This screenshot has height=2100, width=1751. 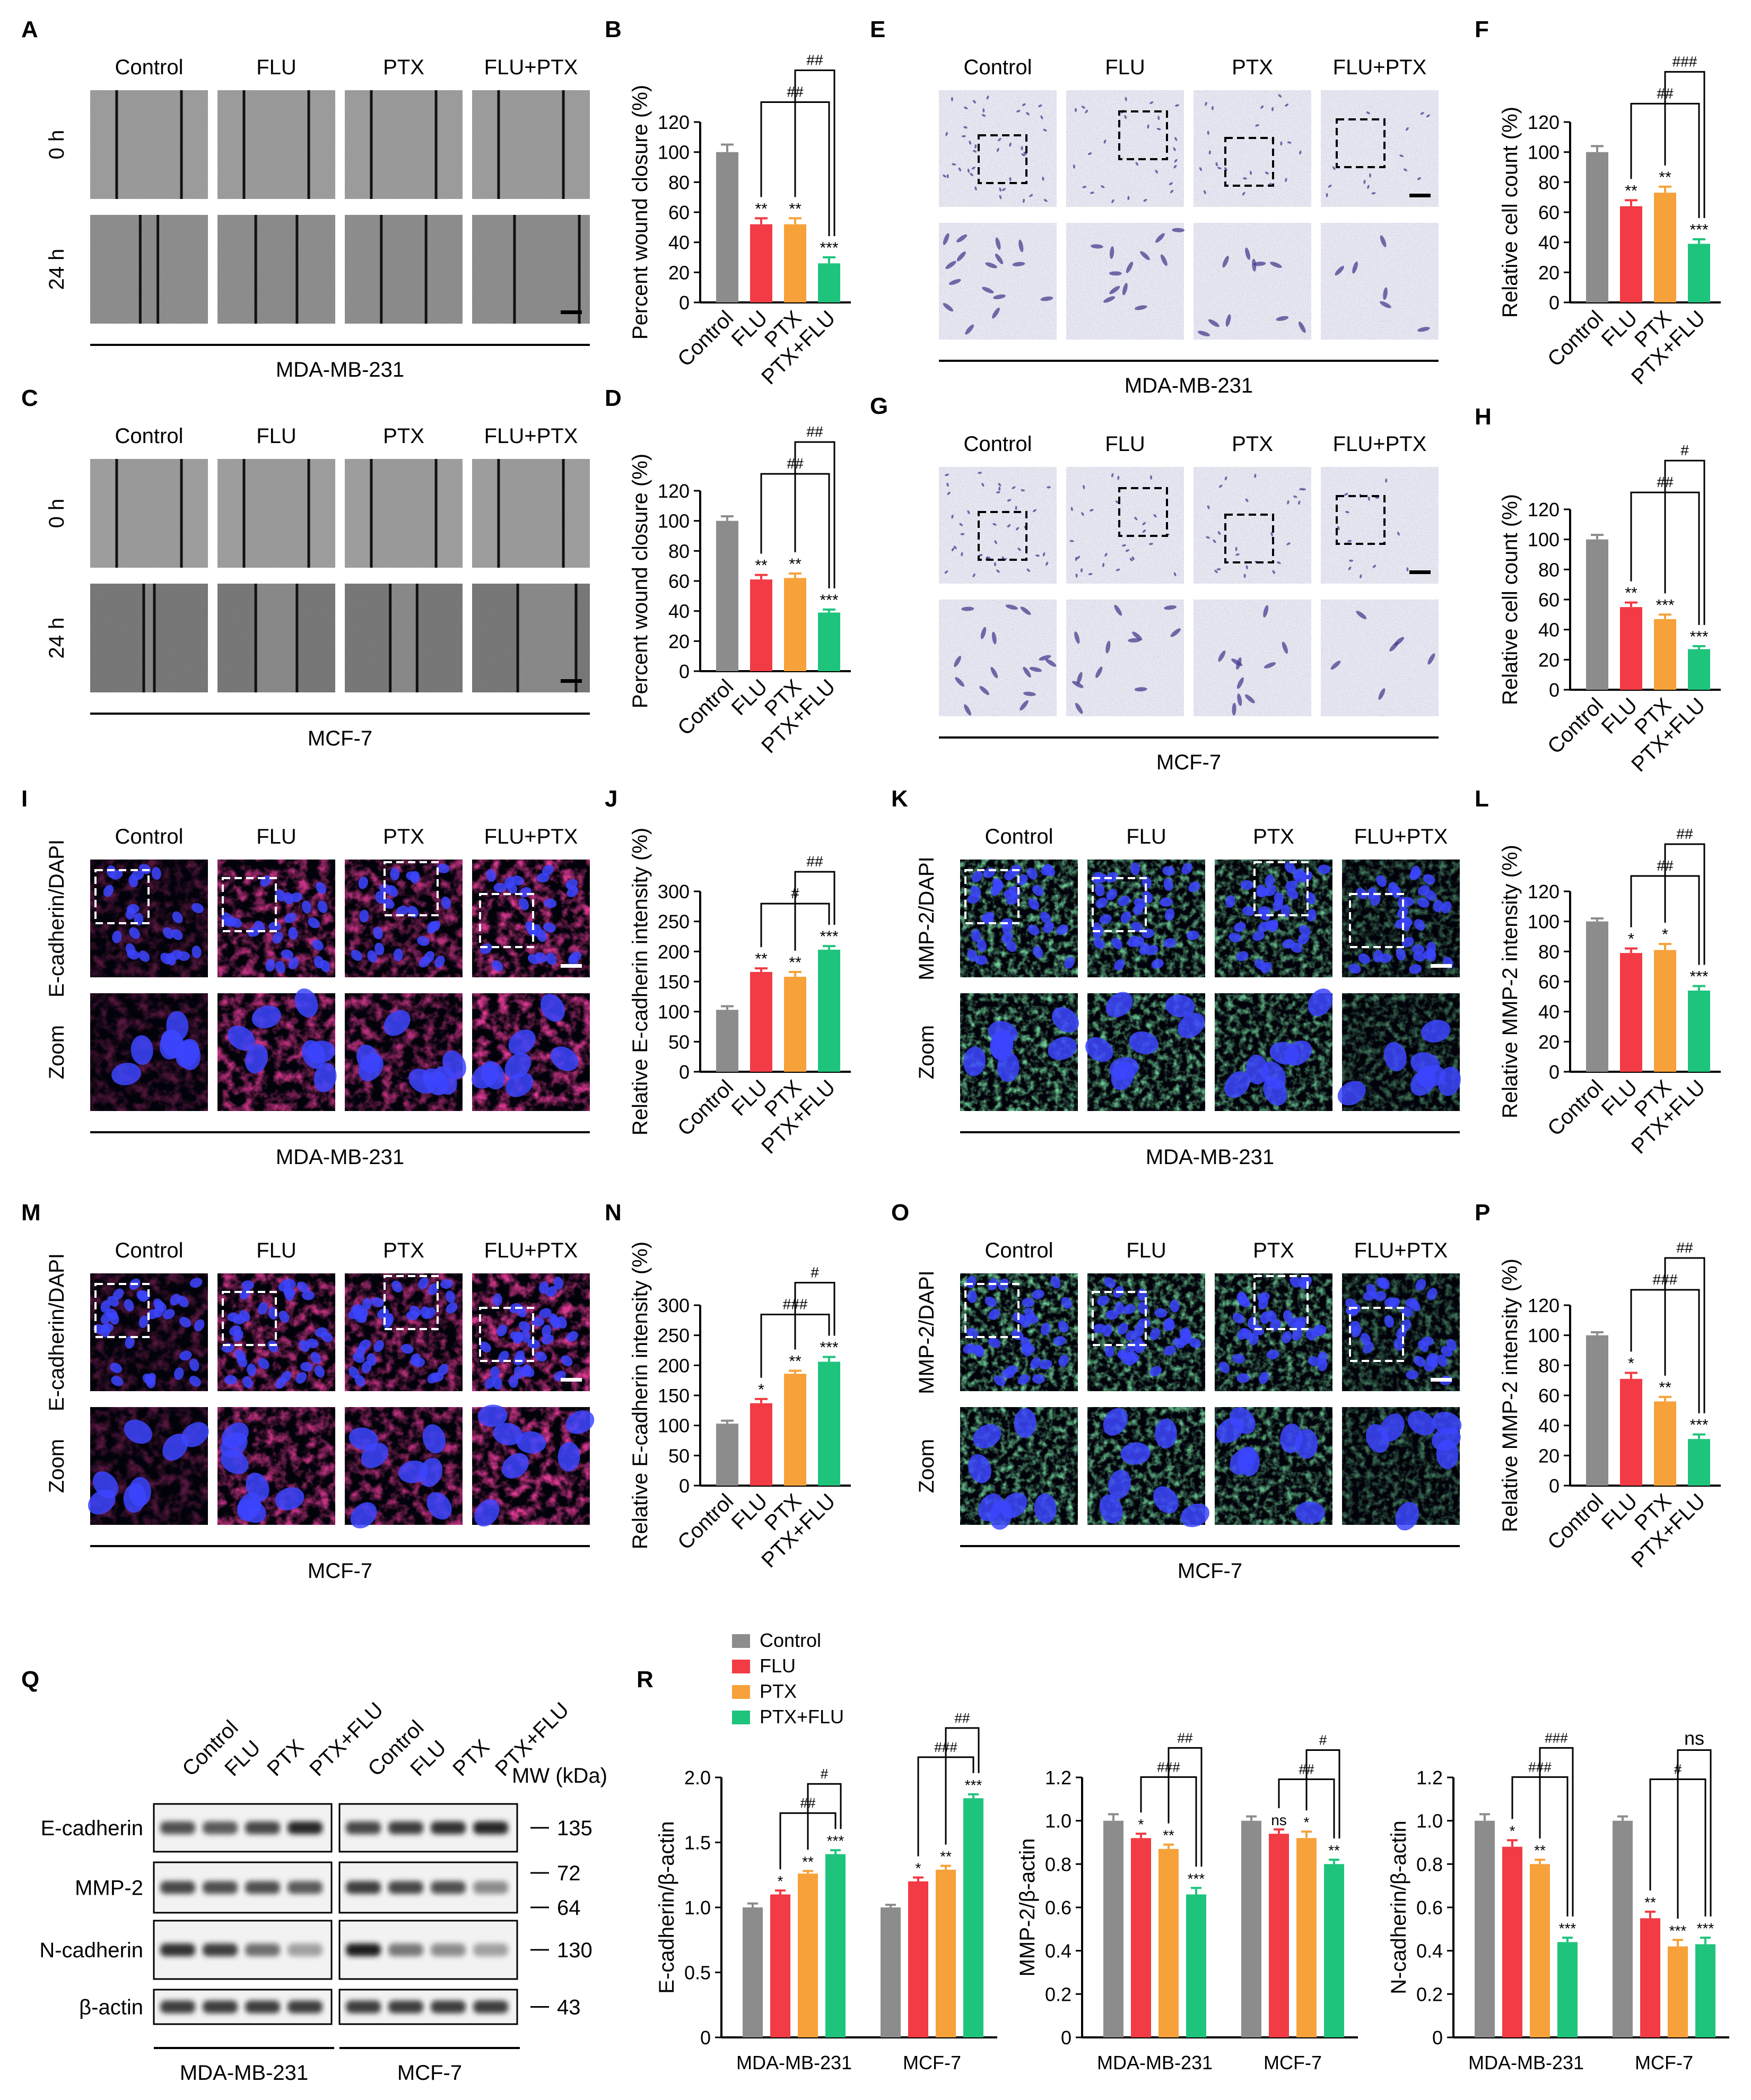 What do you see at coordinates (1544, 152) in the screenshot?
I see `y-tick-label: 100` at bounding box center [1544, 152].